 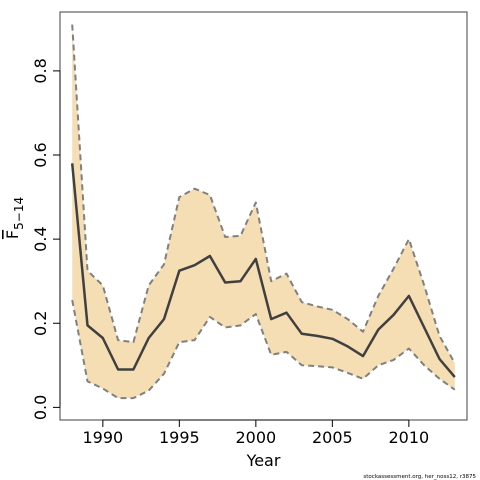 What do you see at coordinates (263, 460) in the screenshot?
I see `x-axis-title: Year` at bounding box center [263, 460].